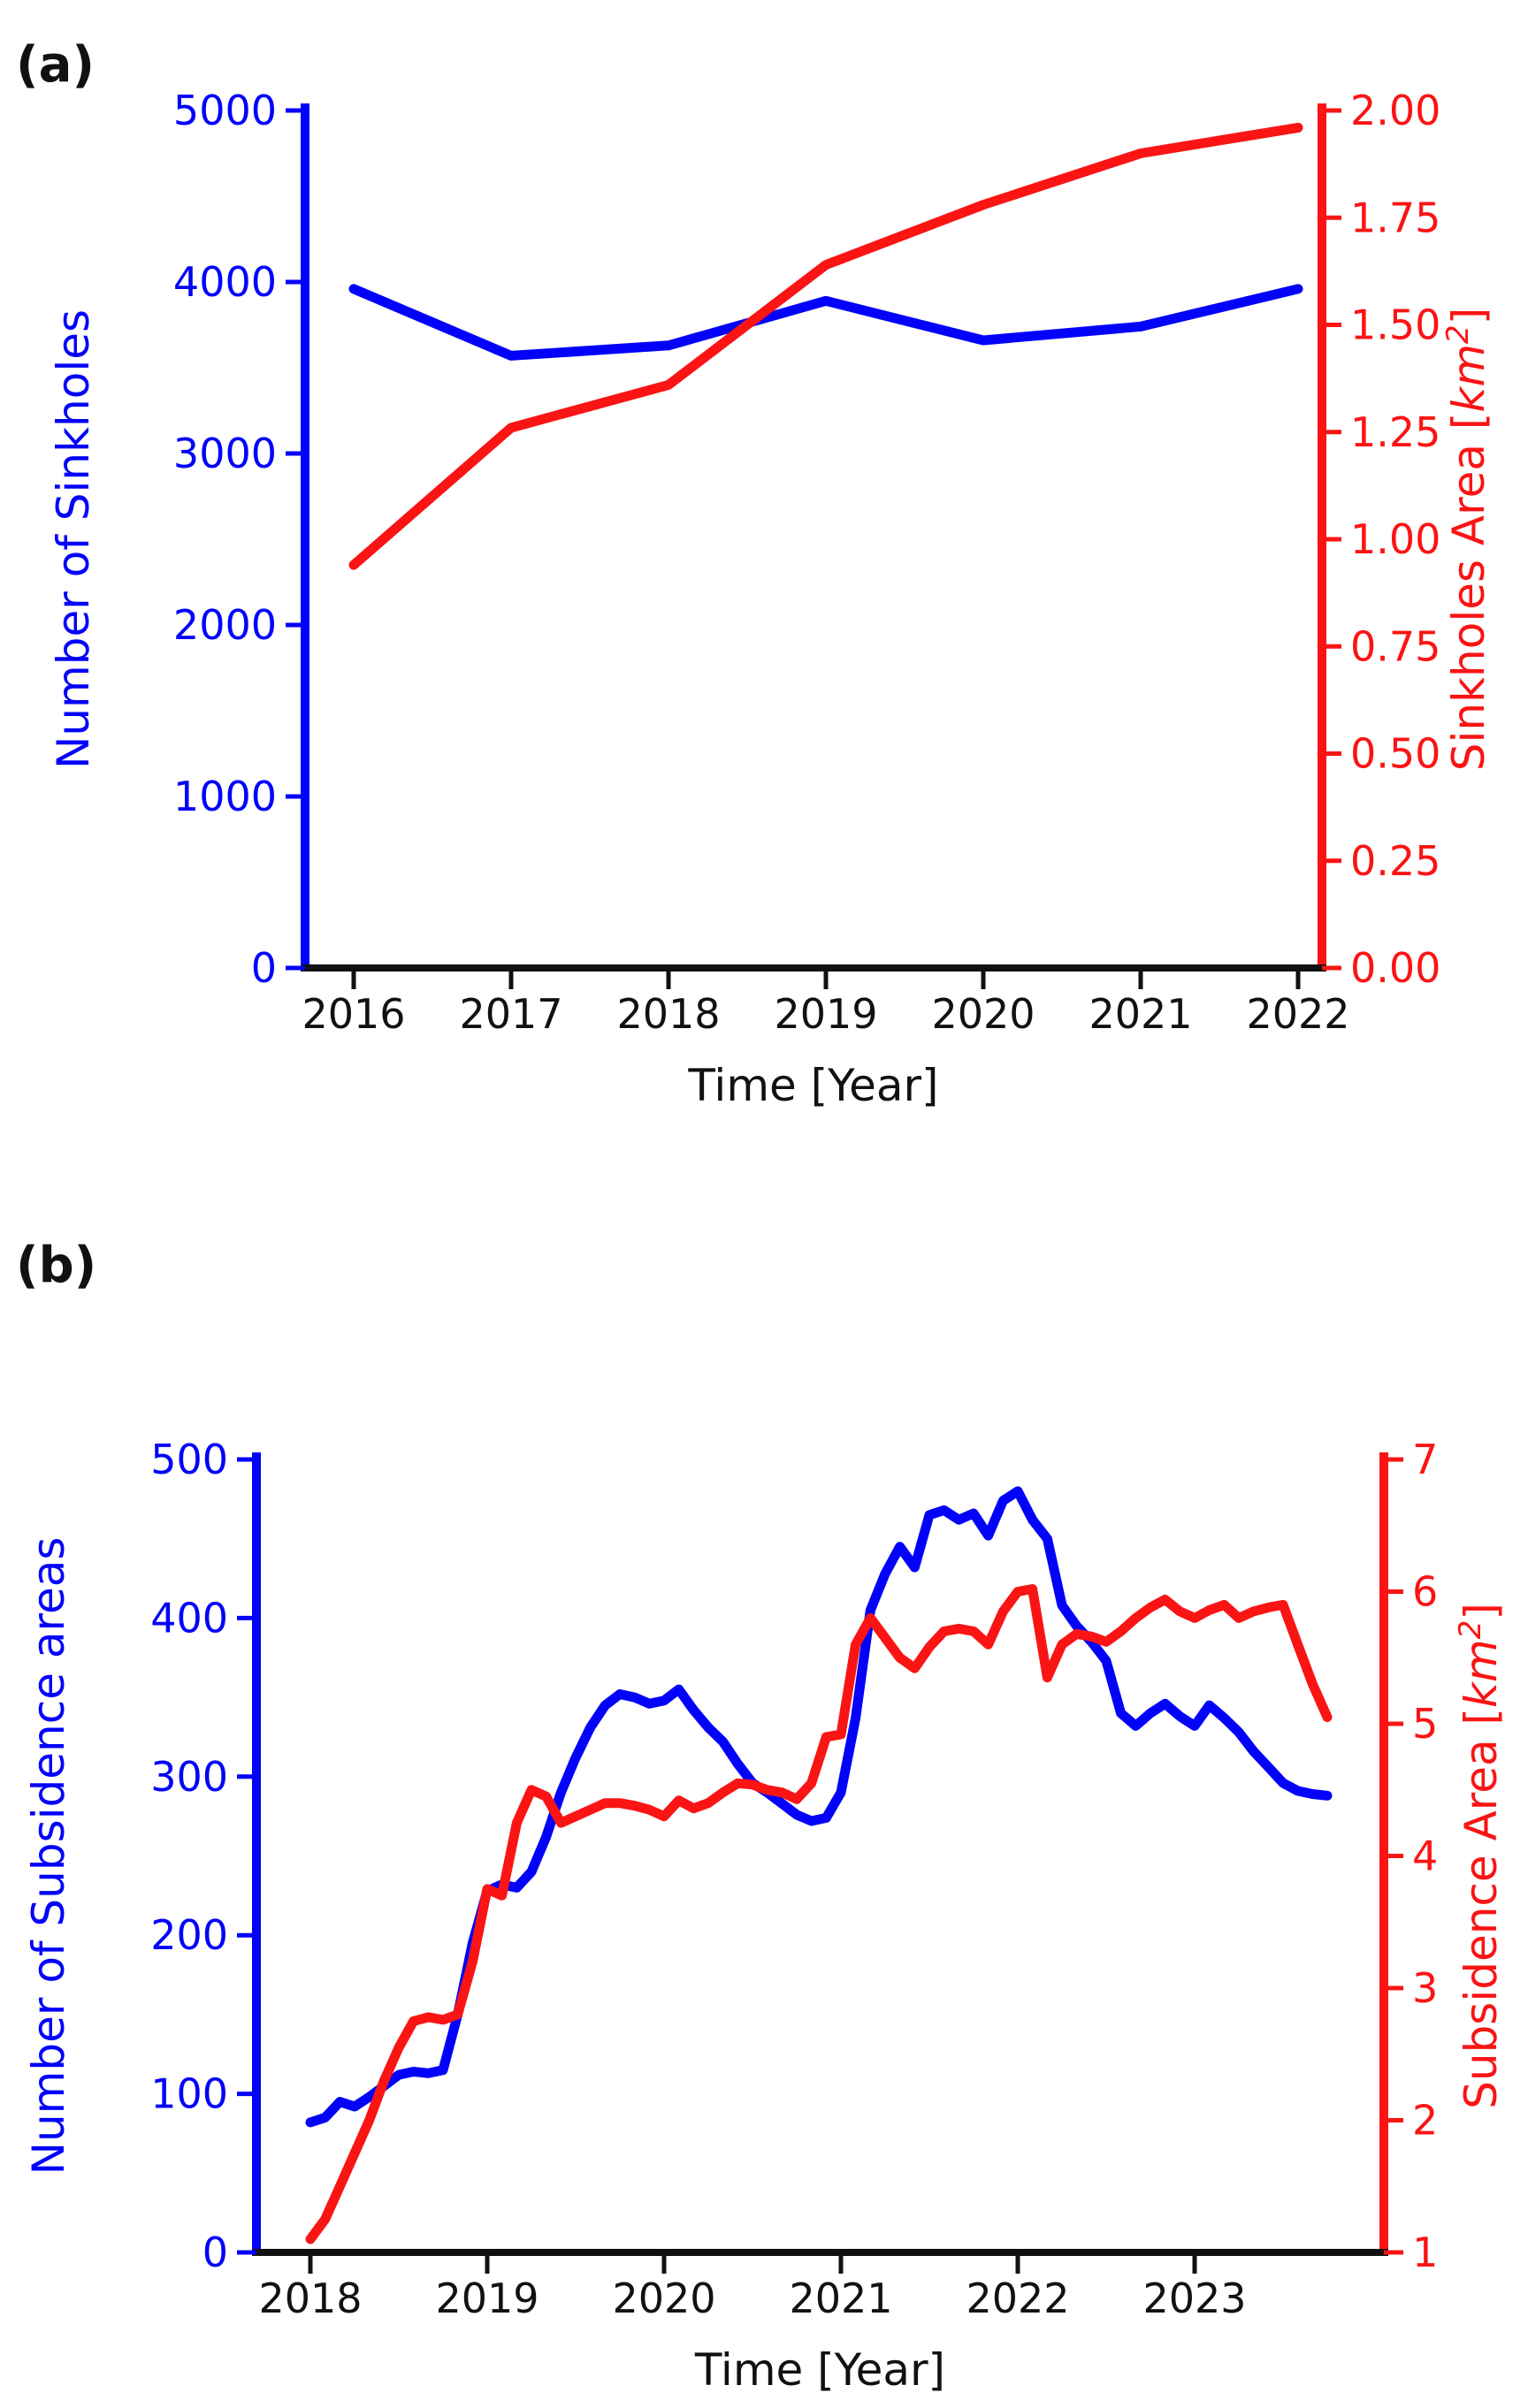 This screenshot has height=2408, width=1528. What do you see at coordinates (189, 1459) in the screenshot?
I see `y-axis-left-tick-label: 500` at bounding box center [189, 1459].